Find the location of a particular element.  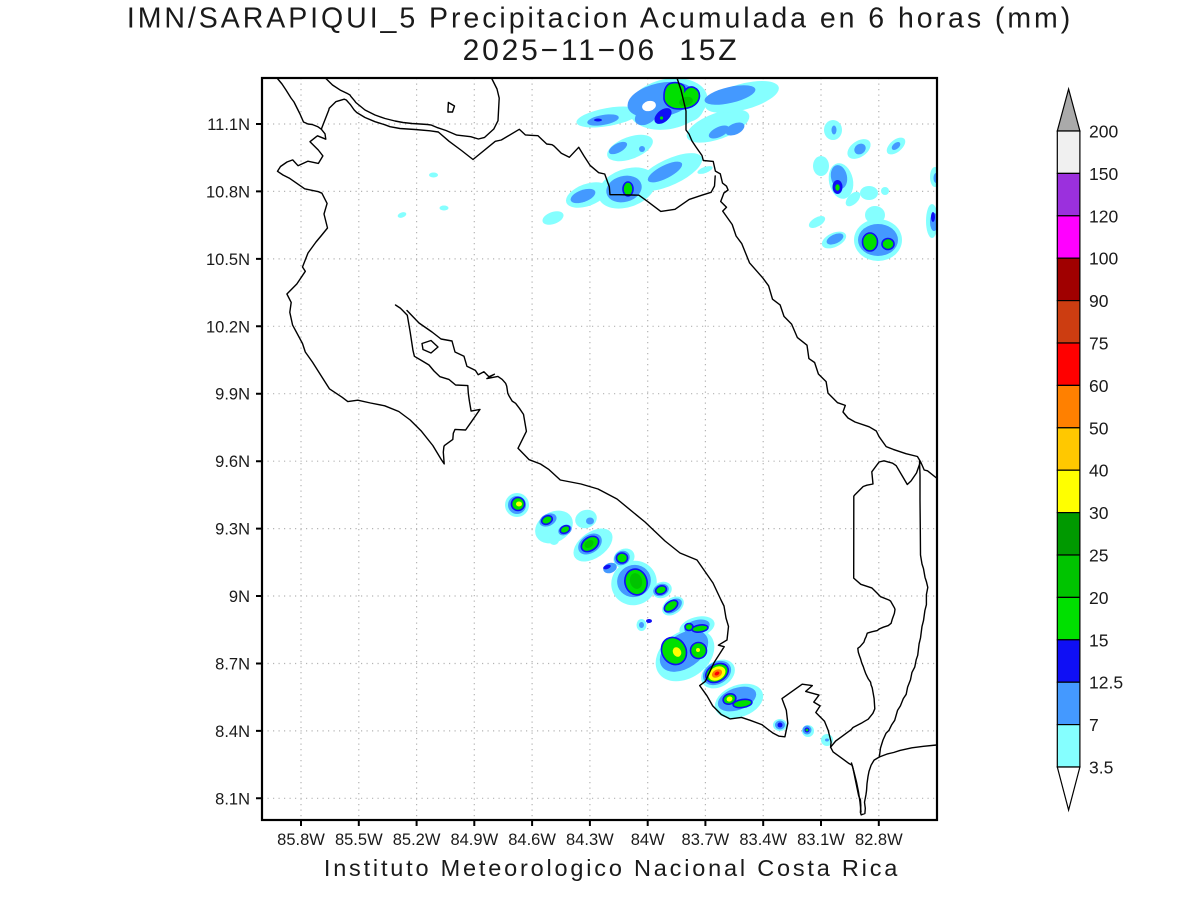

svg-text: 10.2N is located at coordinates (228, 327).